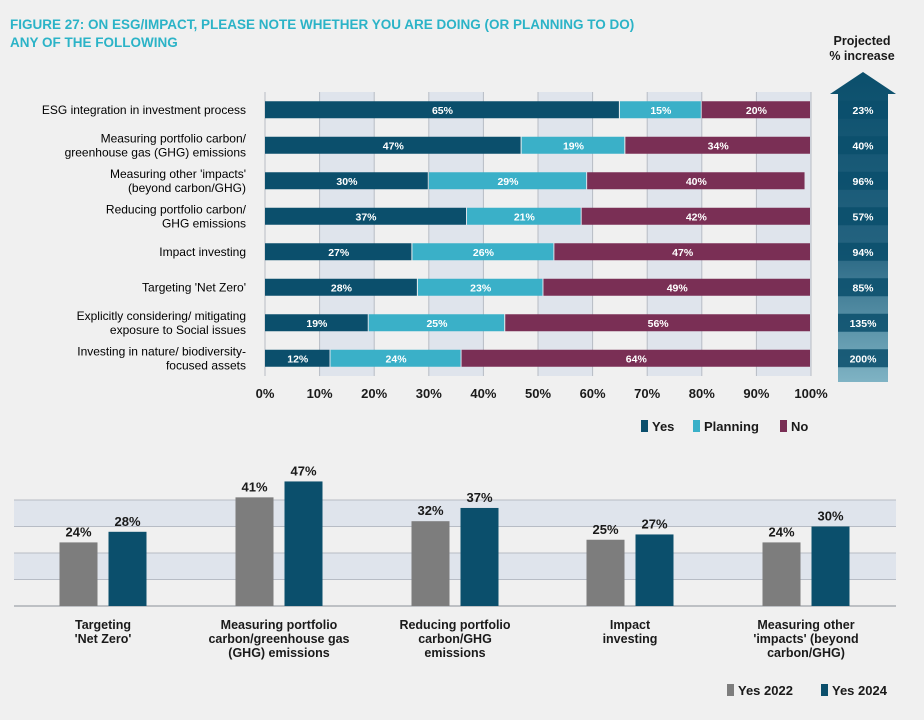  Describe the element at coordinates (254, 486) in the screenshot. I see `bar-value-label: 41%` at that location.